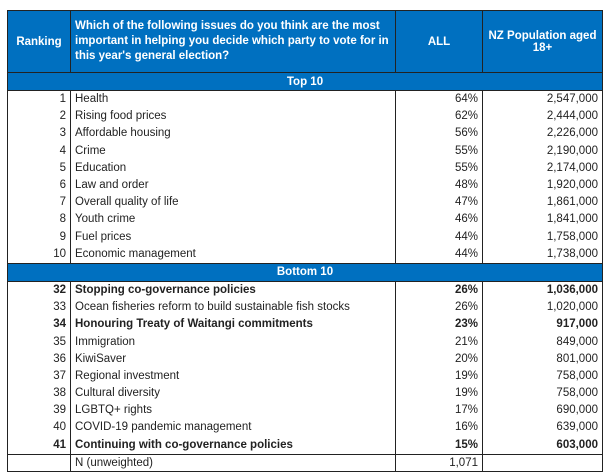 Image resolution: width=609 pixels, height=472 pixels. I want to click on issue-cell: Affordable housing, so click(233, 134).